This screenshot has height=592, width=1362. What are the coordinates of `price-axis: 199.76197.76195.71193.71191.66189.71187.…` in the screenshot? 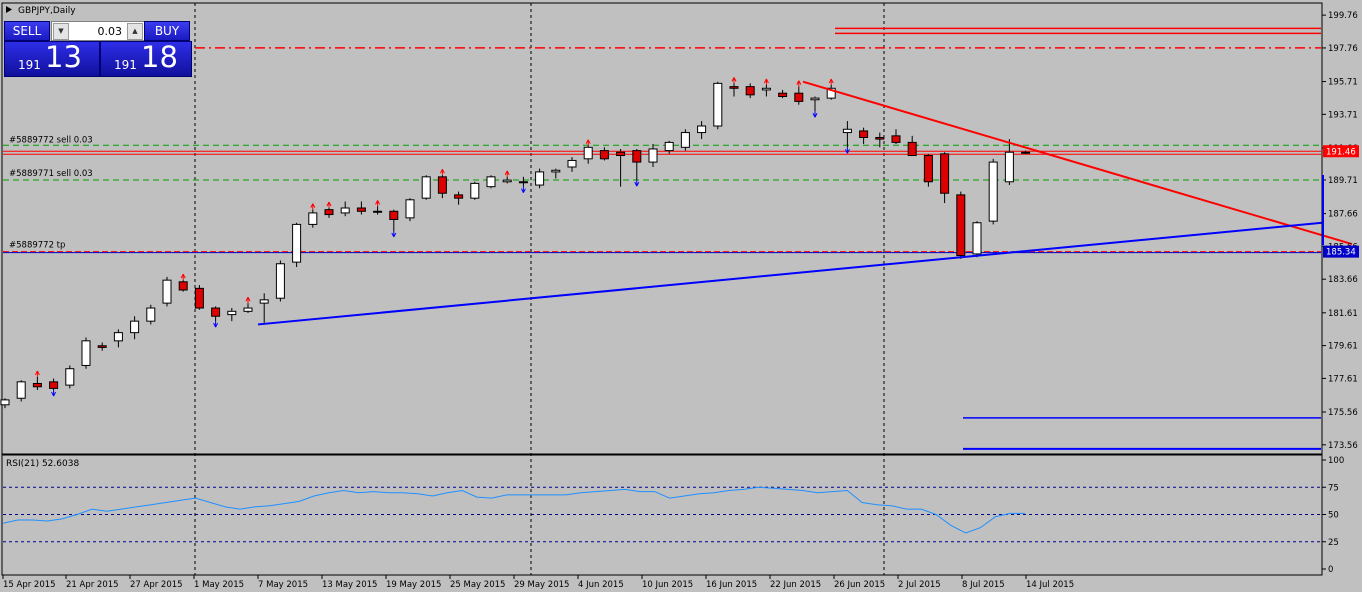 It's located at (1340, 289).